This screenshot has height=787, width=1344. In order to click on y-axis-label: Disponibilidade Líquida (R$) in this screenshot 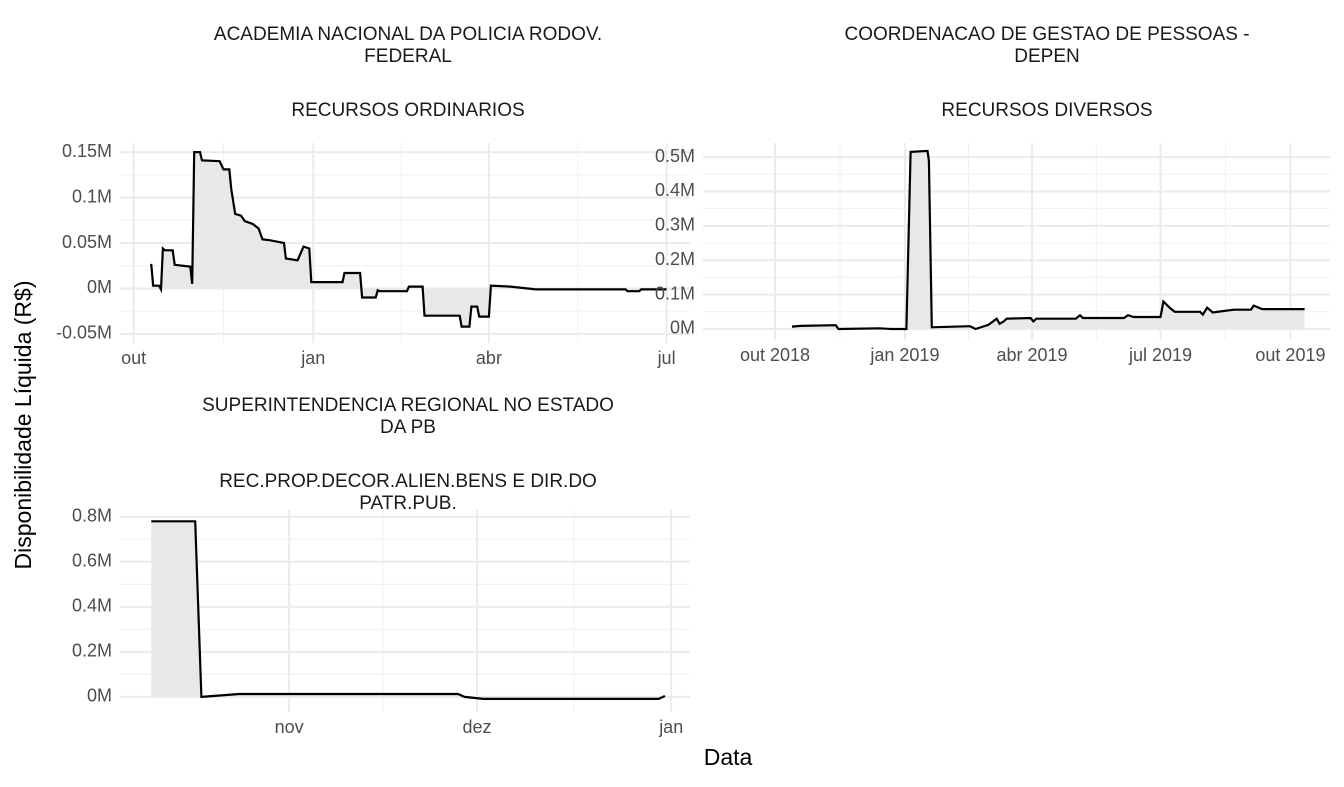, I will do `click(23, 425)`.